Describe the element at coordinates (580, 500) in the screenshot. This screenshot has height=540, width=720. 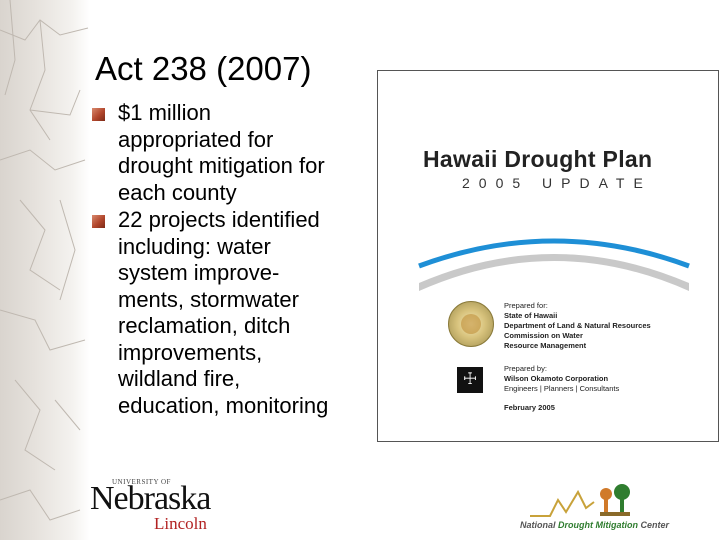
I see `ndmc-graphic-icon` at that location.